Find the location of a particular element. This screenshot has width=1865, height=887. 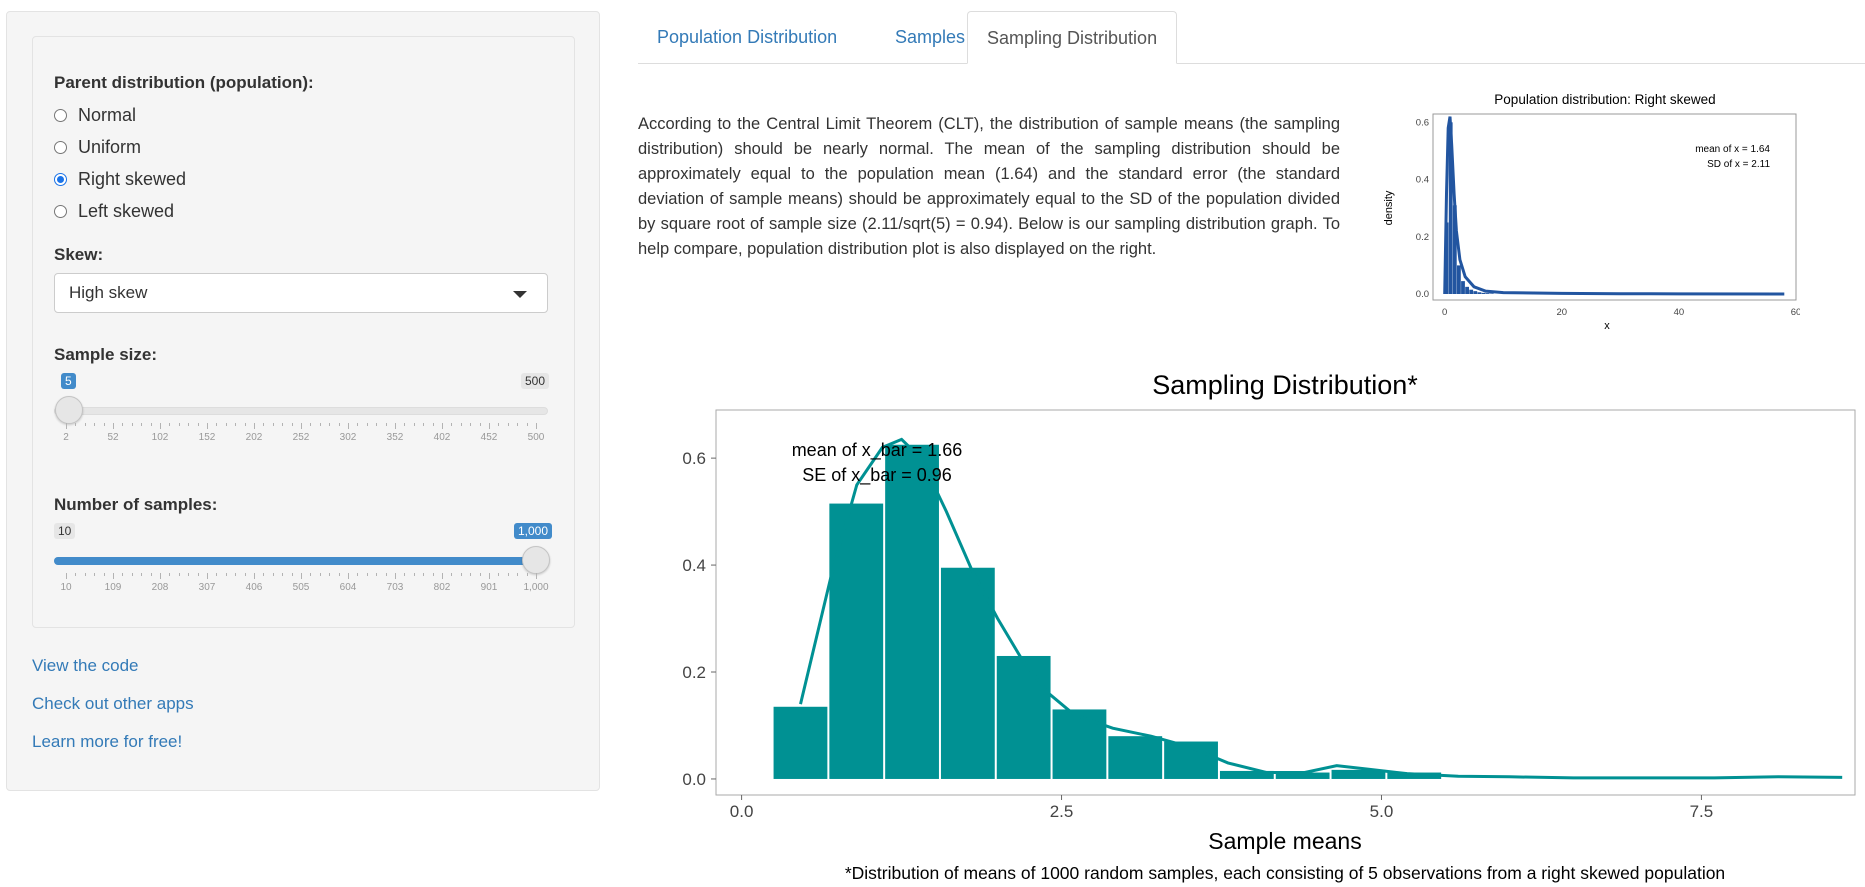

tab-population-distribution: Population Distribution is located at coordinates (747, 37).